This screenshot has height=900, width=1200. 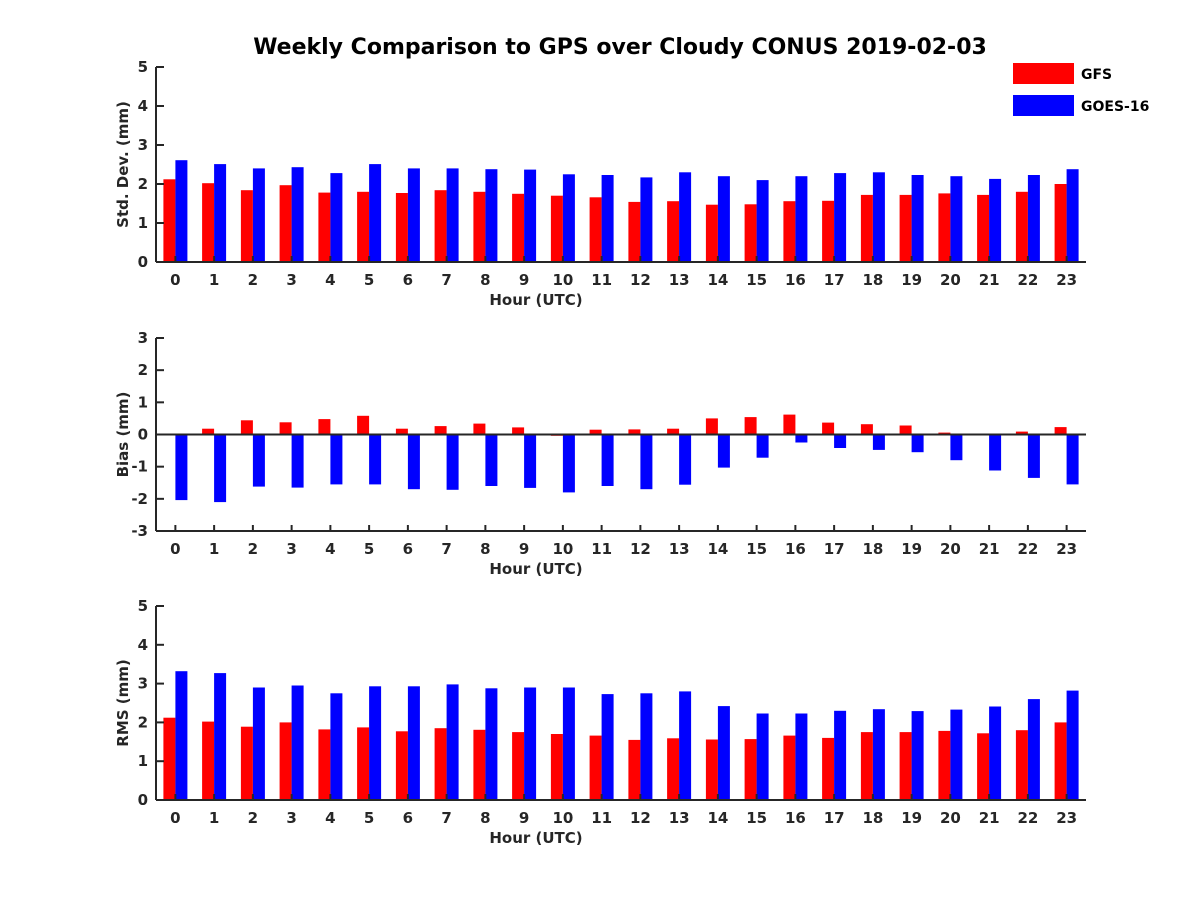 I want to click on legend-label-goes-16: GOES-16, so click(x=1115, y=107).